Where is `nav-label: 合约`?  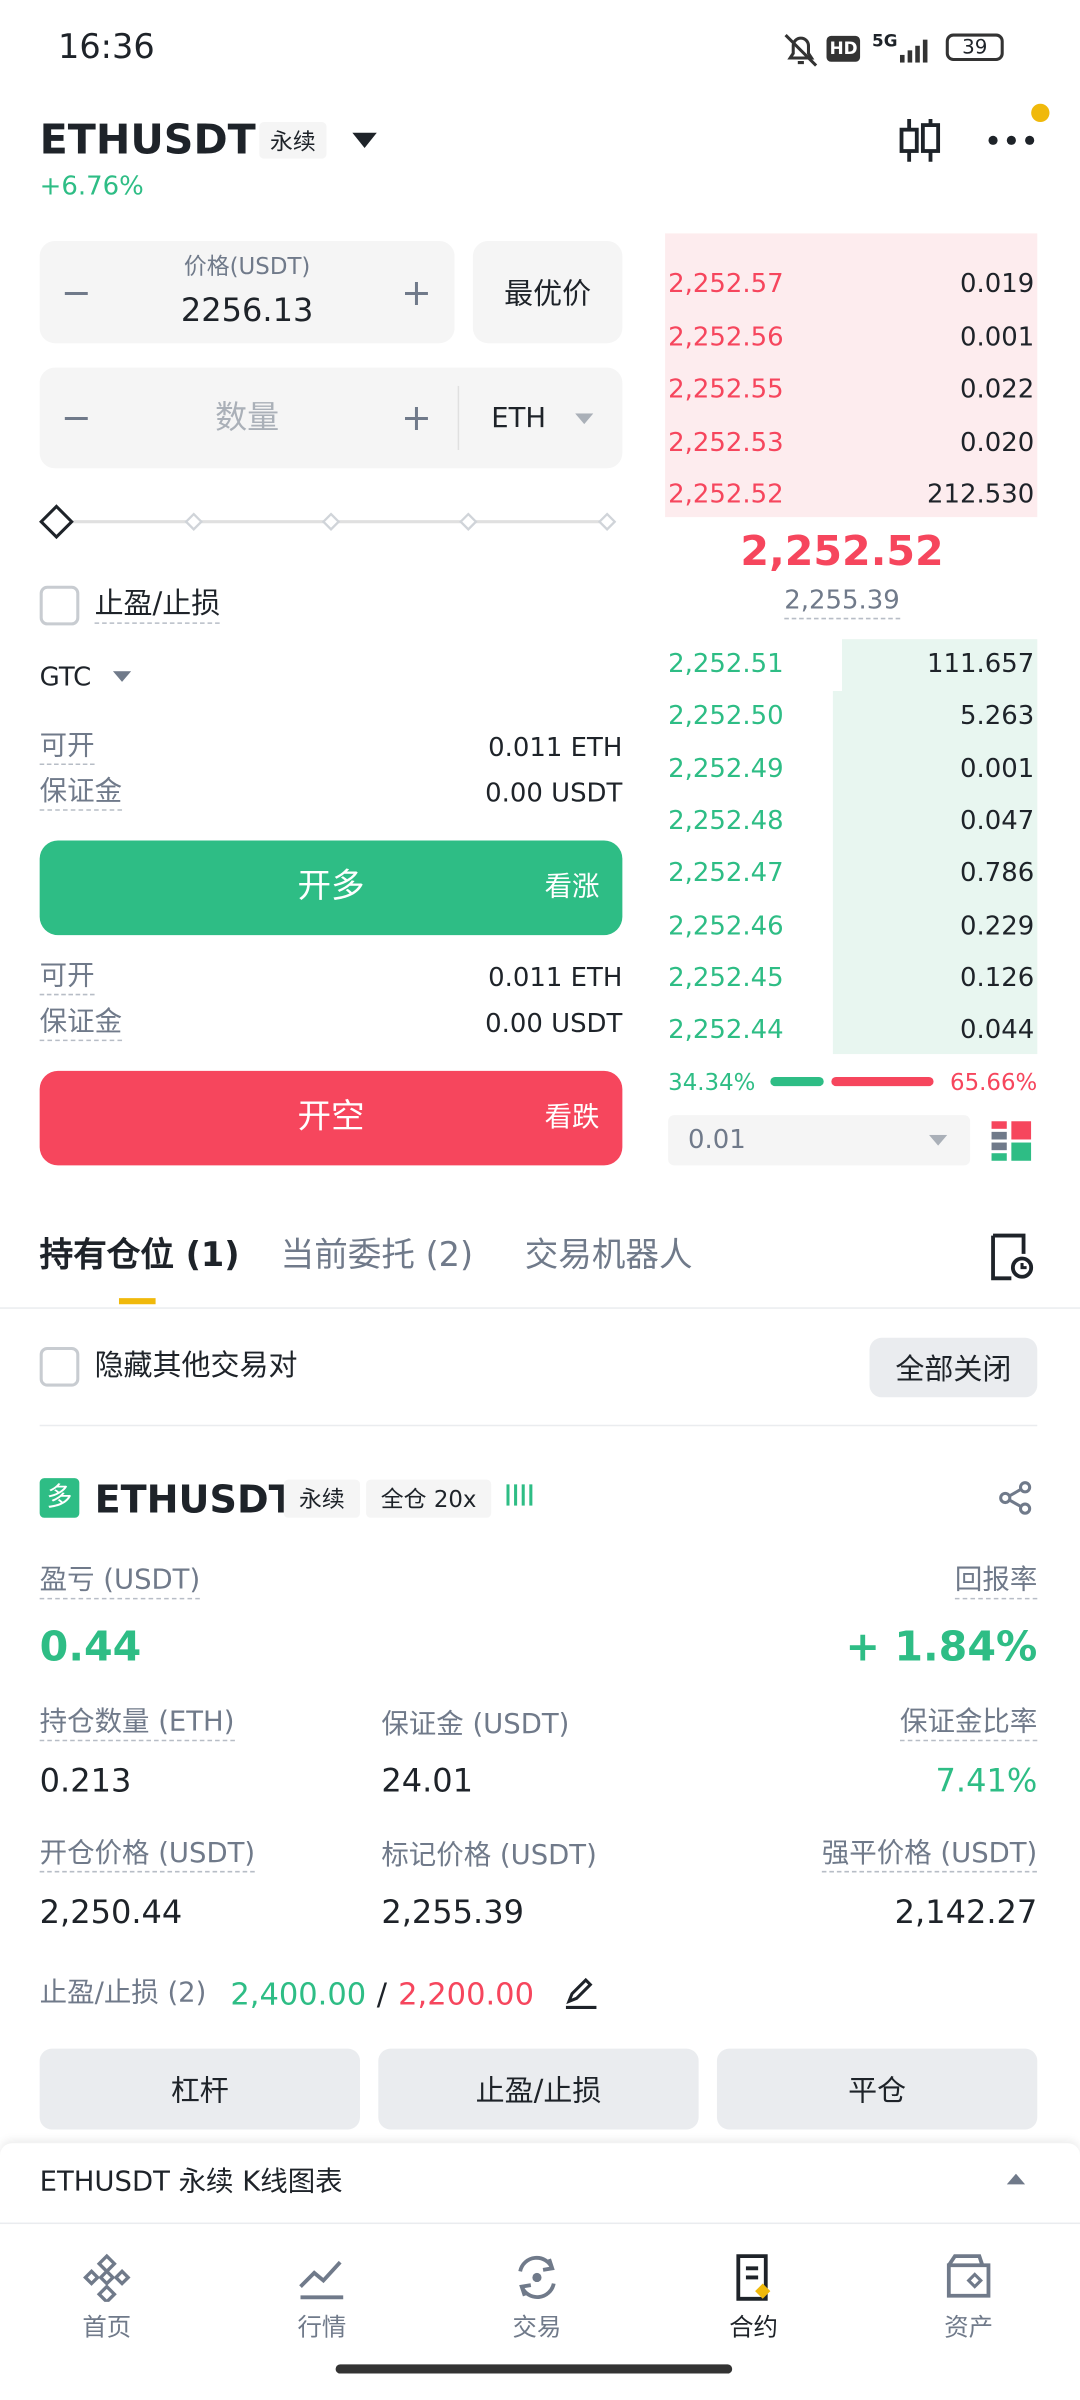
nav-label: 合约 is located at coordinates (753, 2327).